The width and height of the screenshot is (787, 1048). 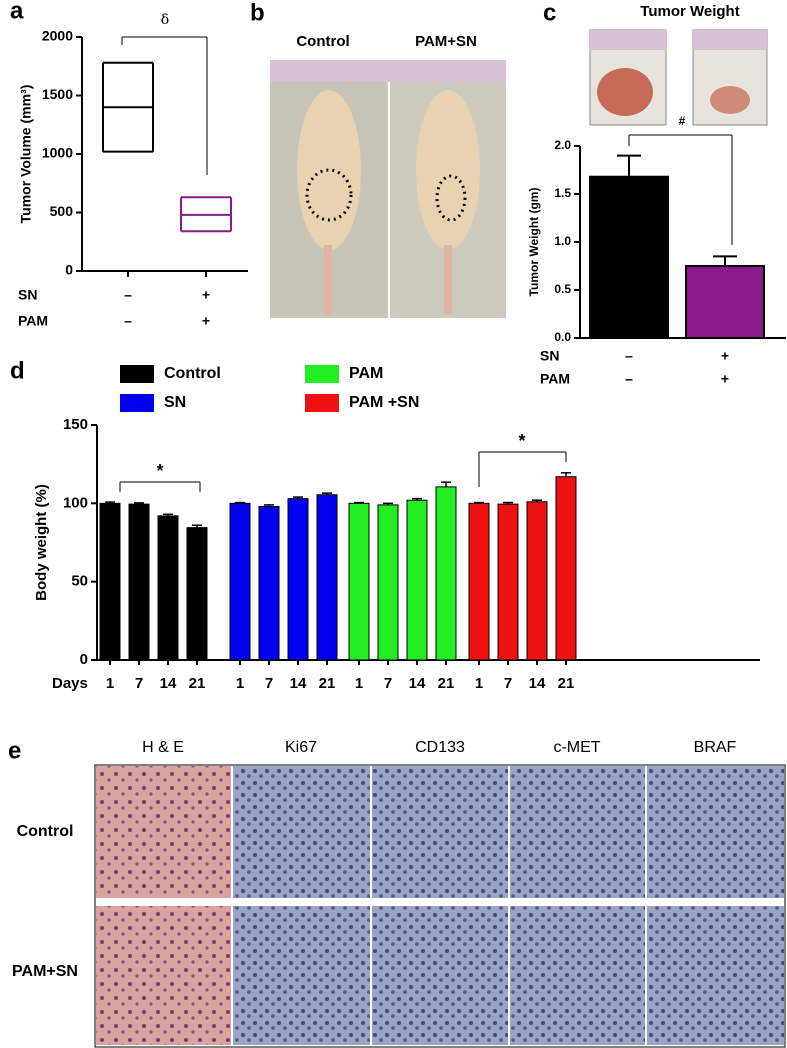 What do you see at coordinates (26, 154) in the screenshot?
I see `y-axis-label: Tumor Volume (mm³)` at bounding box center [26, 154].